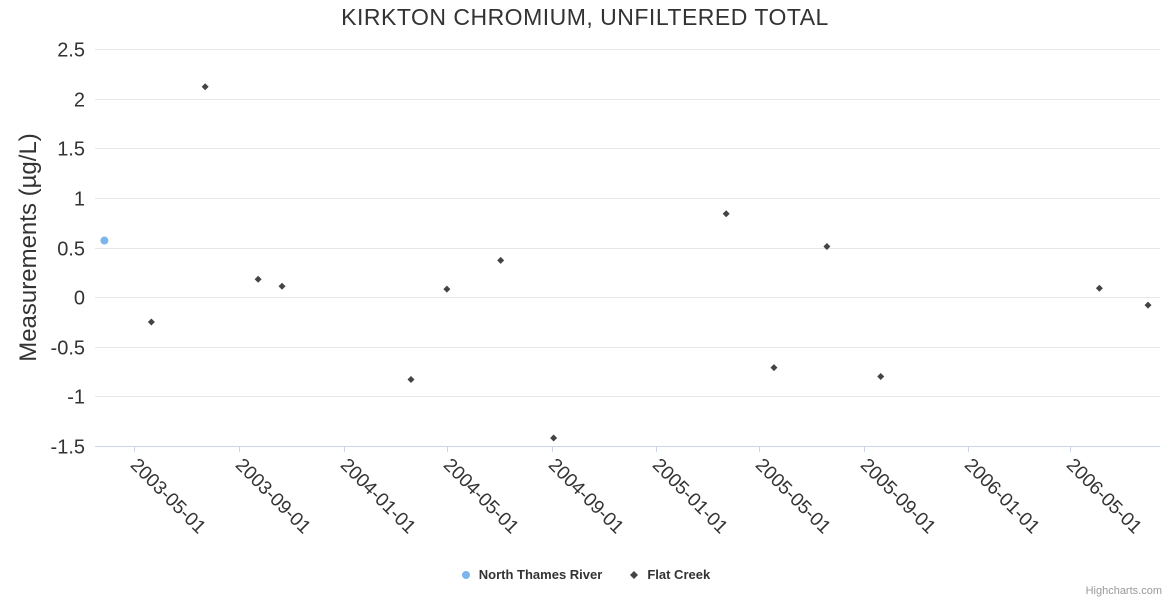 The width and height of the screenshot is (1170, 600). Describe the element at coordinates (378, 497) in the screenshot. I see `x-axis-tick-label: 2004-01-01` at that location.